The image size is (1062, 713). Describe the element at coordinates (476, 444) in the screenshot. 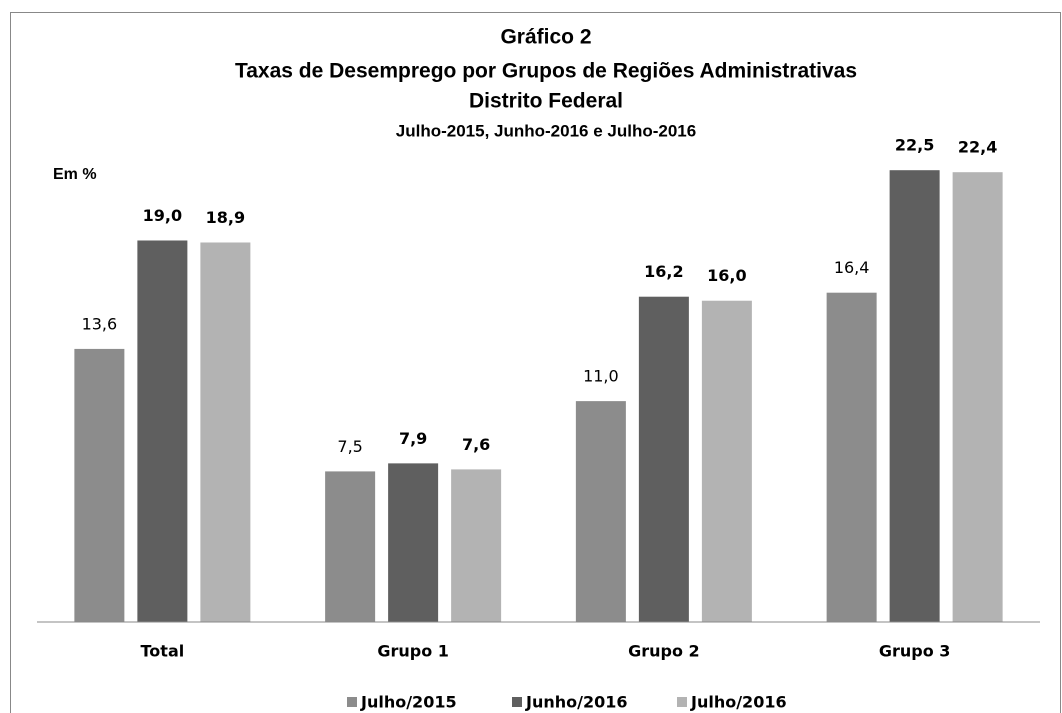

I see `value-label: 7,6` at that location.